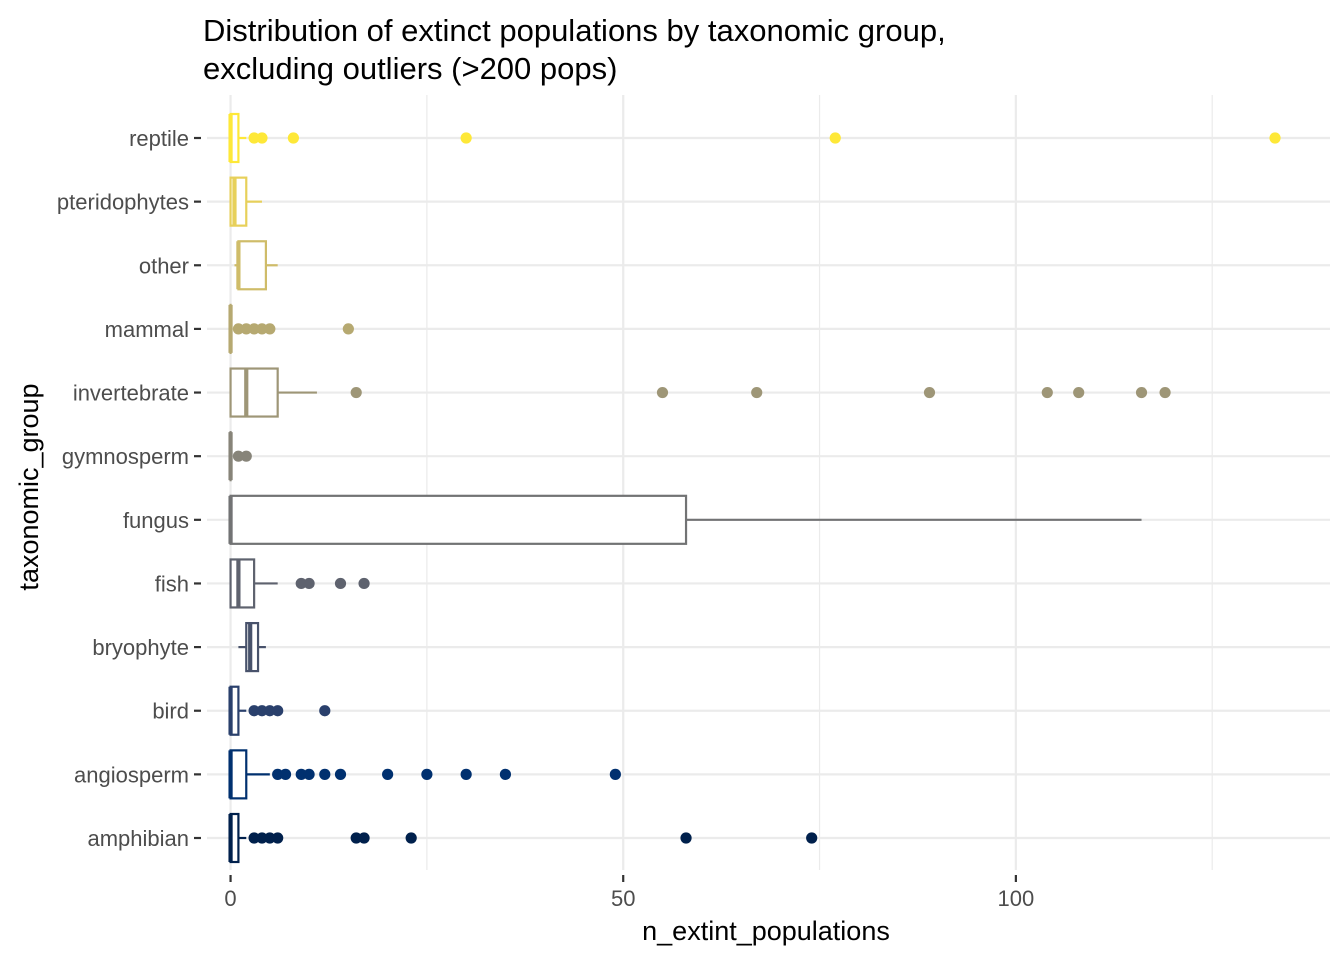 This screenshot has width=1344, height=960. Describe the element at coordinates (172, 583) in the screenshot. I see `y-tick-label: fish` at that location.